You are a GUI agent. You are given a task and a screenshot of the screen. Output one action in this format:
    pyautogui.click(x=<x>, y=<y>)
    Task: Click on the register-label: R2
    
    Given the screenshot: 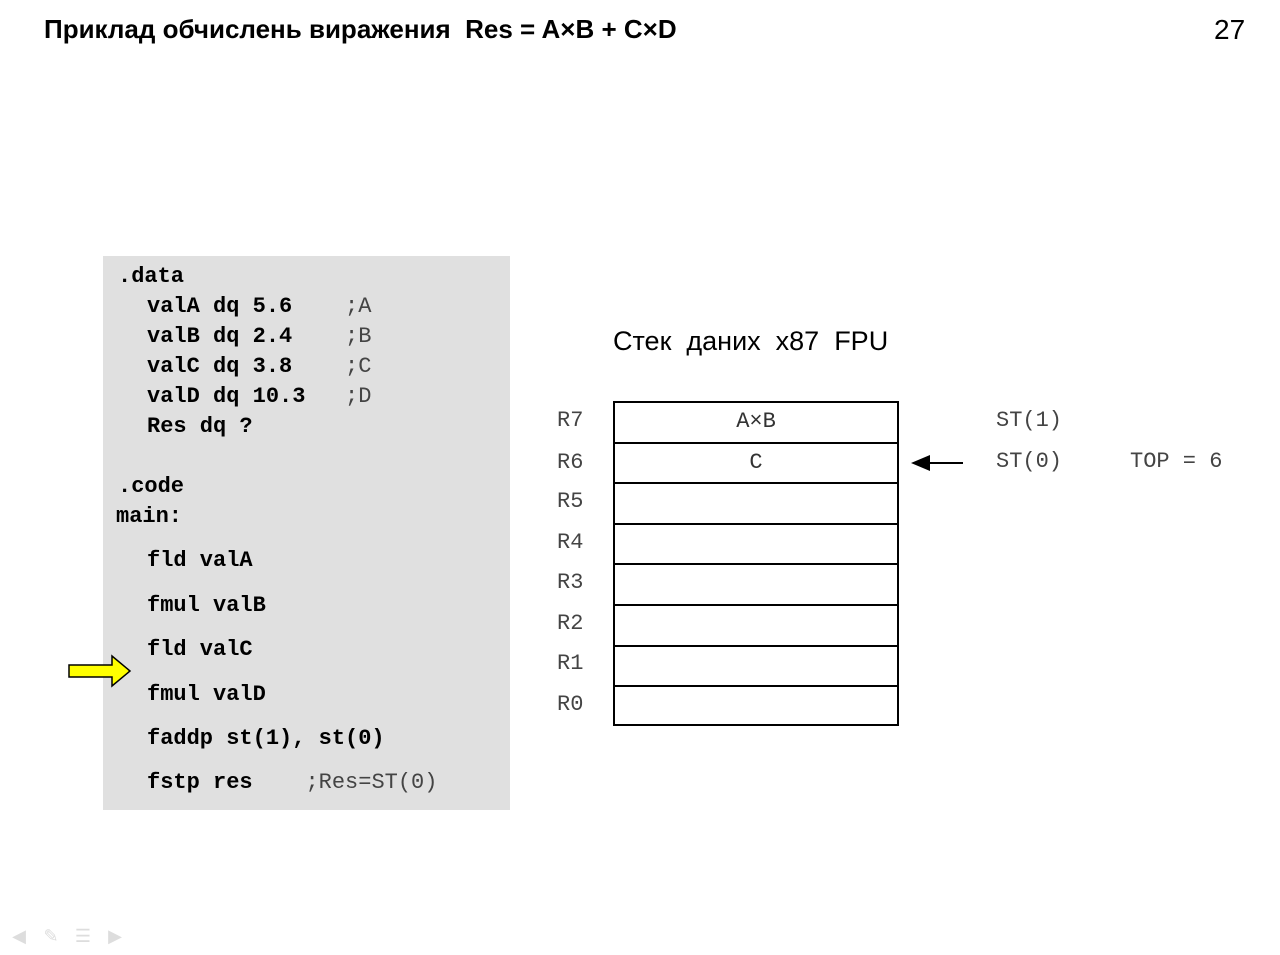 What is the action you would take?
    pyautogui.click(x=570, y=623)
    